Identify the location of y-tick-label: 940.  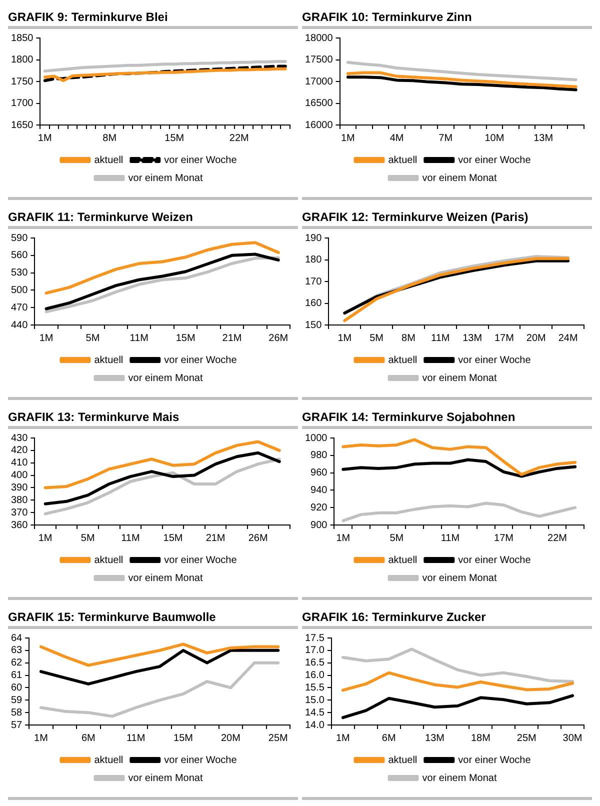
(319, 490).